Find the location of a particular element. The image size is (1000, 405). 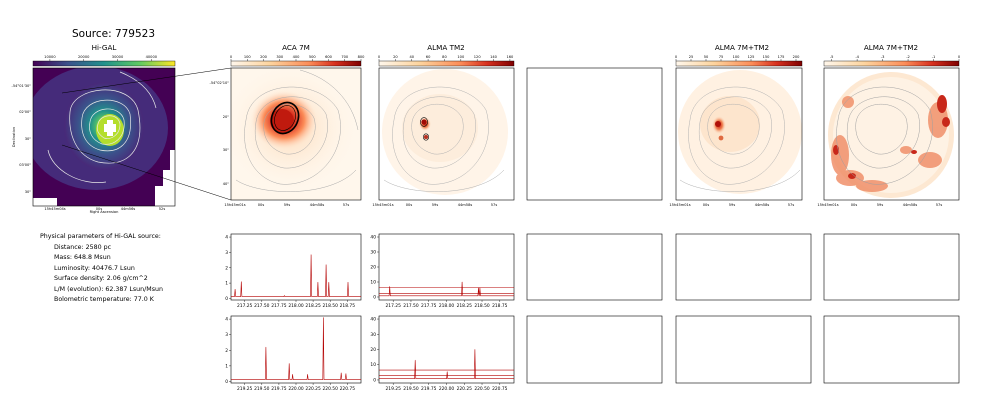

colorbar-tick-label: 175 is located at coordinates (781, 57).